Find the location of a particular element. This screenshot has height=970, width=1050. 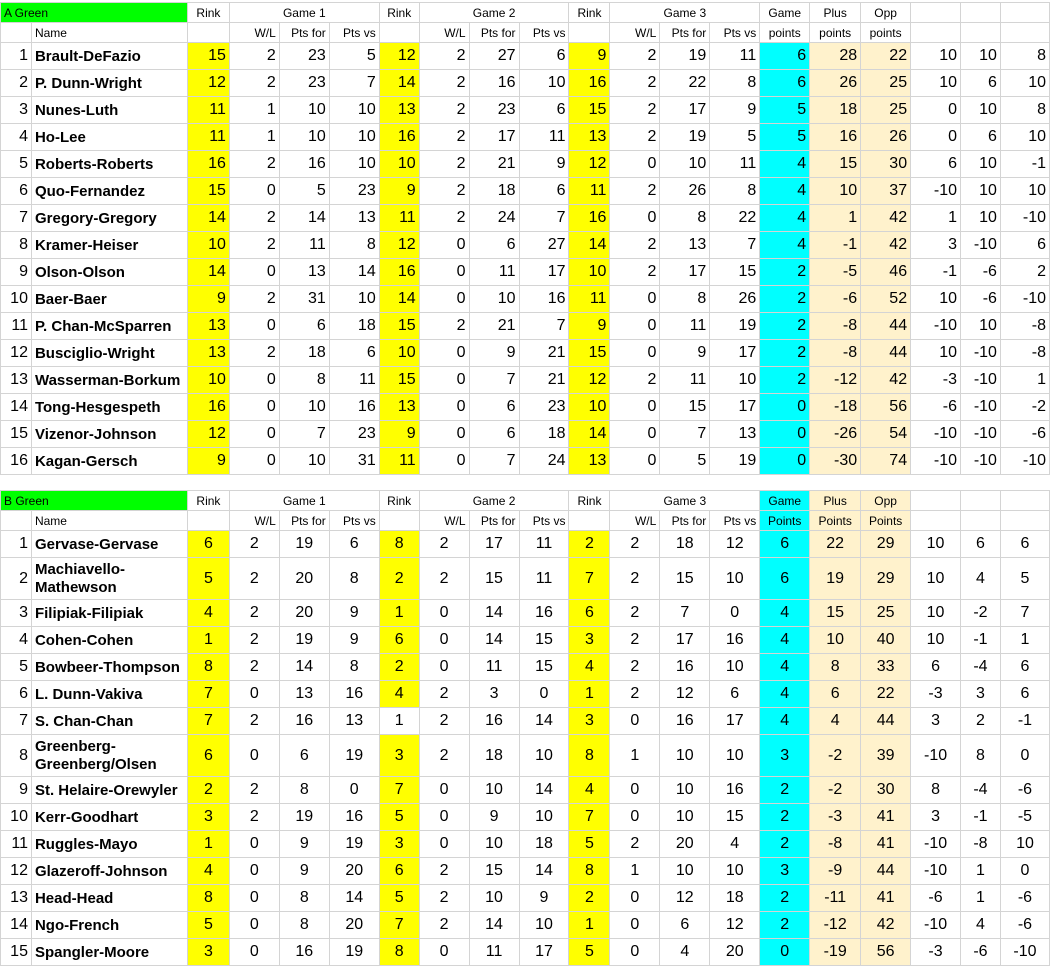

header-subcol: W/L is located at coordinates (635, 32).